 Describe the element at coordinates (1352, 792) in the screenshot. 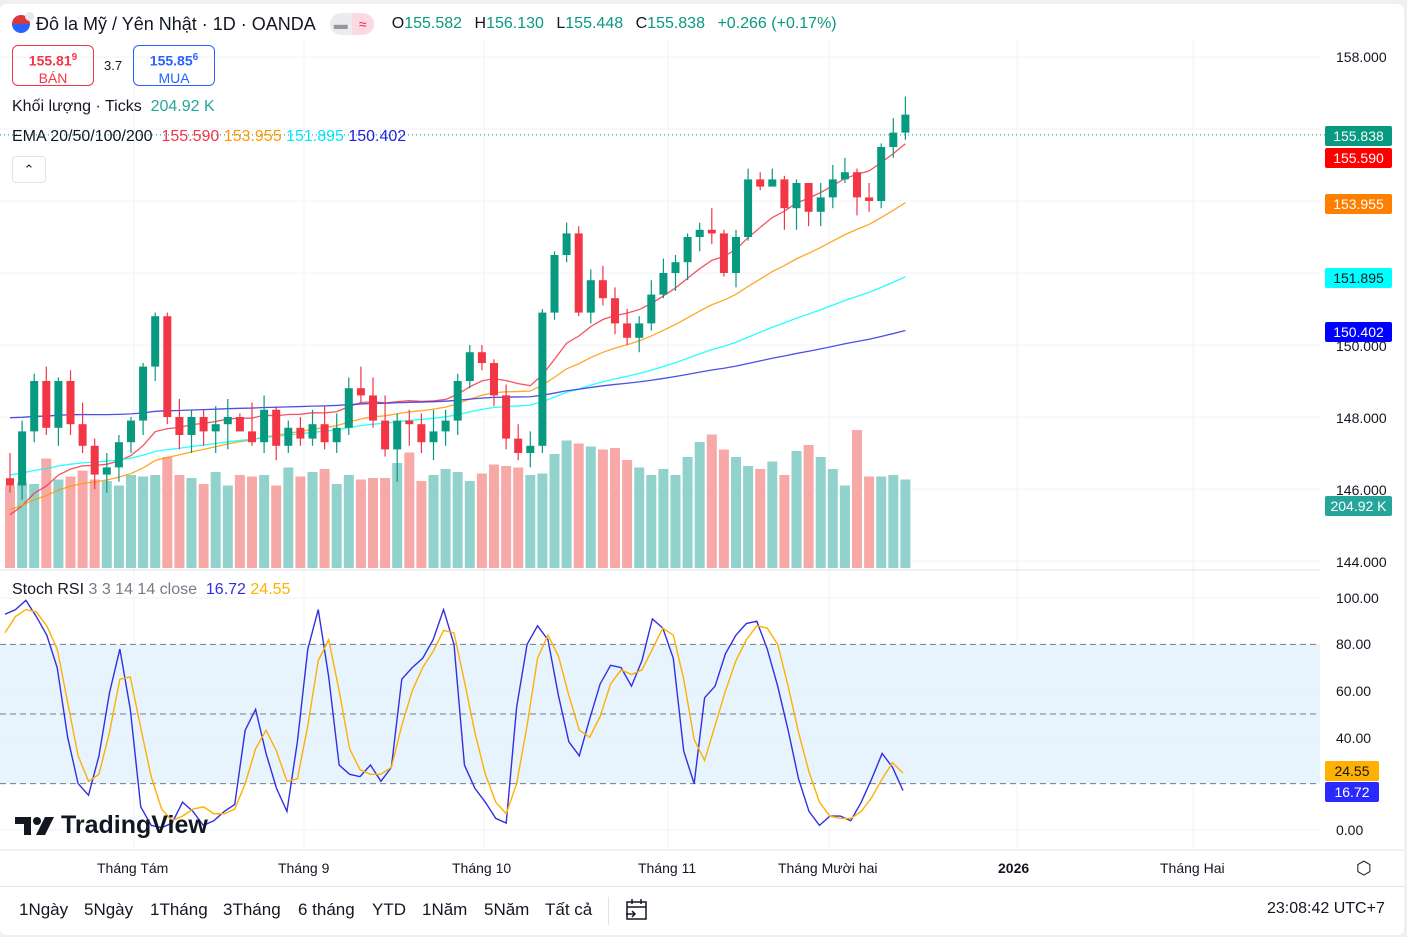

I see `stoch-k-tag: 16.72` at that location.